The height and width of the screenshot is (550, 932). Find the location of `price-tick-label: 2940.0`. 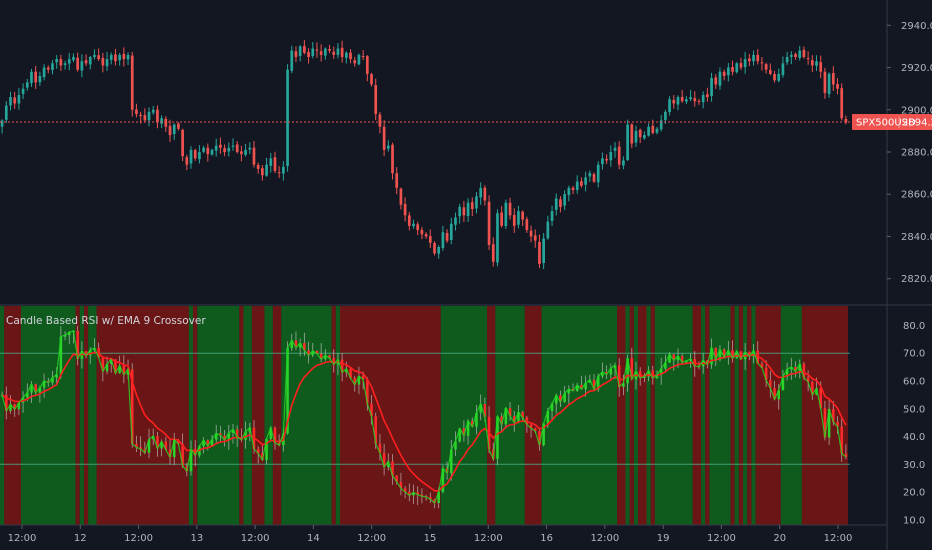

price-tick-label: 2940.0 is located at coordinates (916, 26).